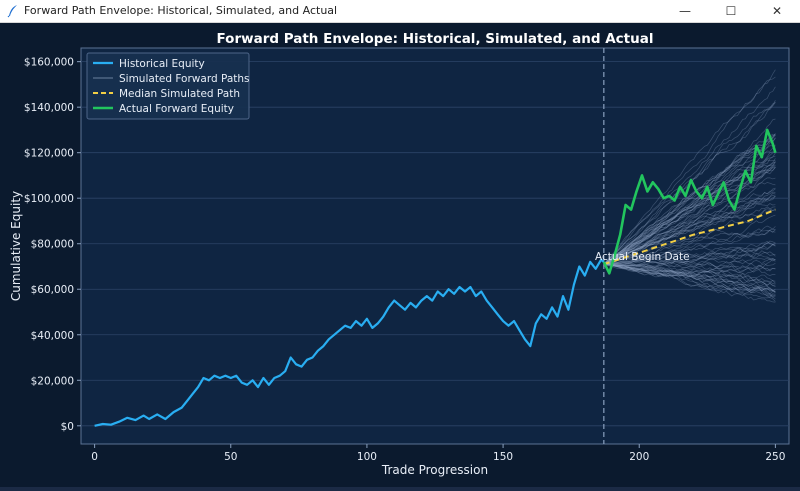  Describe the element at coordinates (434, 470) in the screenshot. I see `x-axis-label: Trade Progression` at that location.